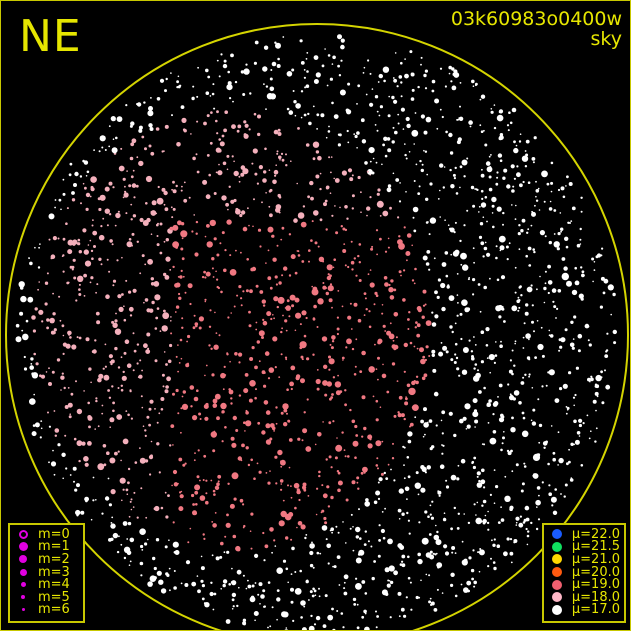 This screenshot has height=631, width=631. What do you see at coordinates (46, 597) in the screenshot?
I see `legend-row: m=5` at bounding box center [46, 597].